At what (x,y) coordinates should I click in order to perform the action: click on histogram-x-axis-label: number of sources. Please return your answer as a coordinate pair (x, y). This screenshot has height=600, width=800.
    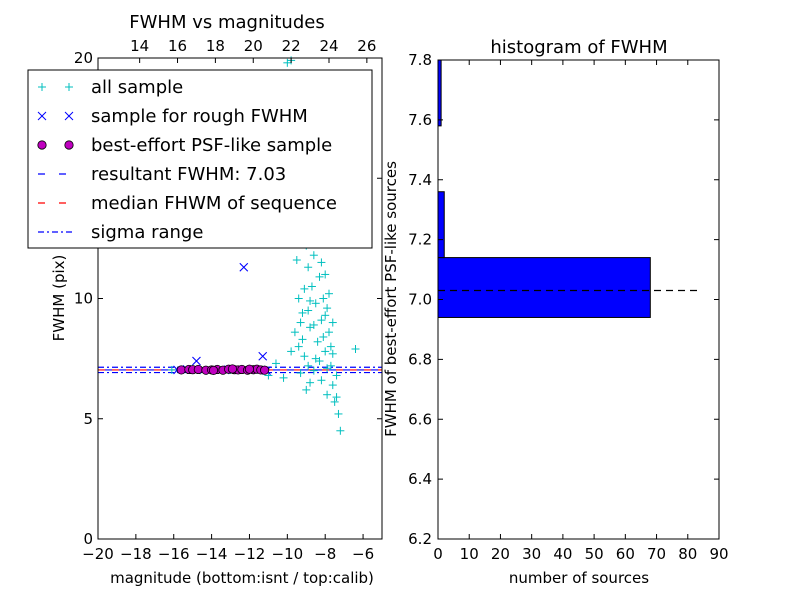
    Looking at the image, I should click on (579, 578).